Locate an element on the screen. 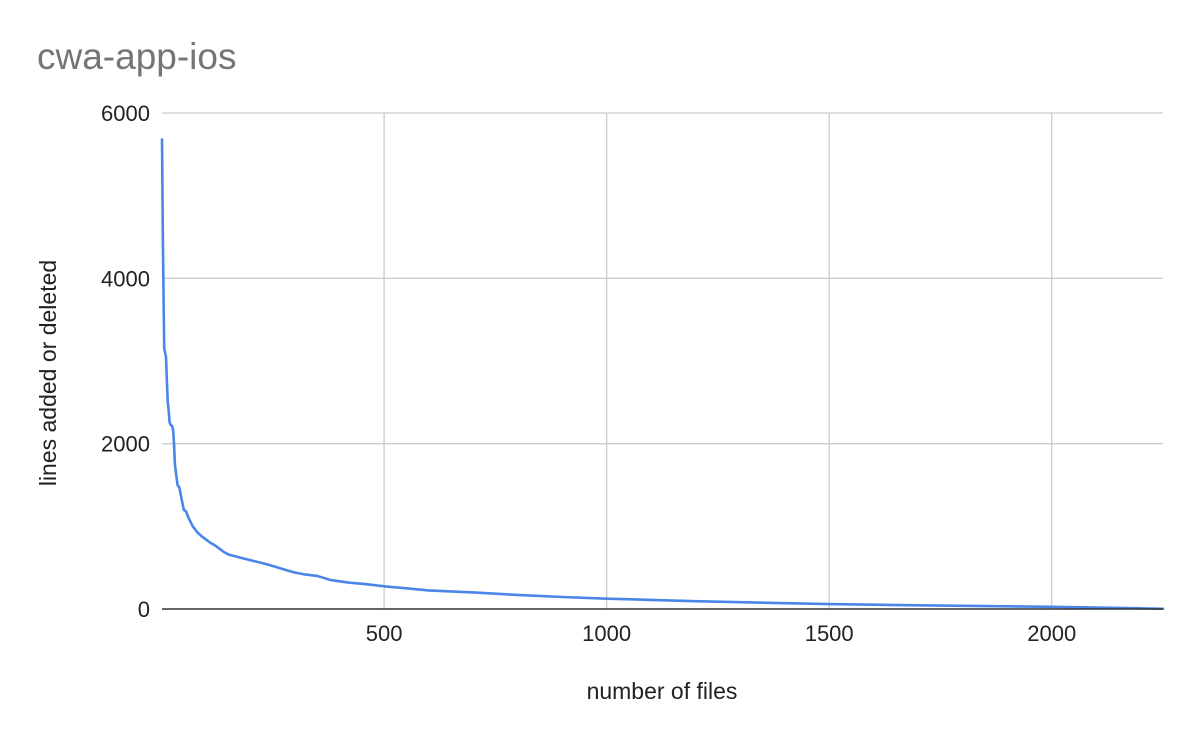 The image size is (1200, 742). x-tick-label: 1000 is located at coordinates (606, 633).